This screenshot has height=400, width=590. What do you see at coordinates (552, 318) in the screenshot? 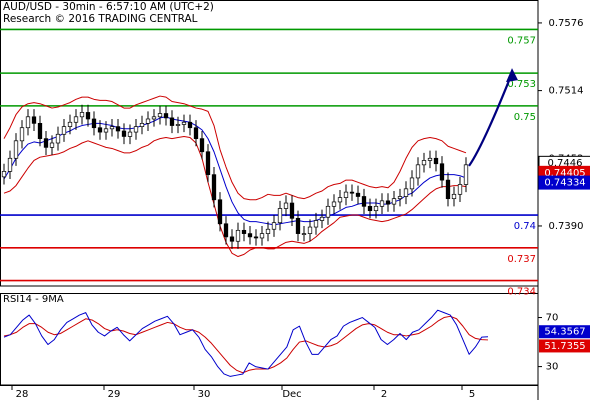
I see `rsi-tick-label-0: 70` at bounding box center [552, 318].